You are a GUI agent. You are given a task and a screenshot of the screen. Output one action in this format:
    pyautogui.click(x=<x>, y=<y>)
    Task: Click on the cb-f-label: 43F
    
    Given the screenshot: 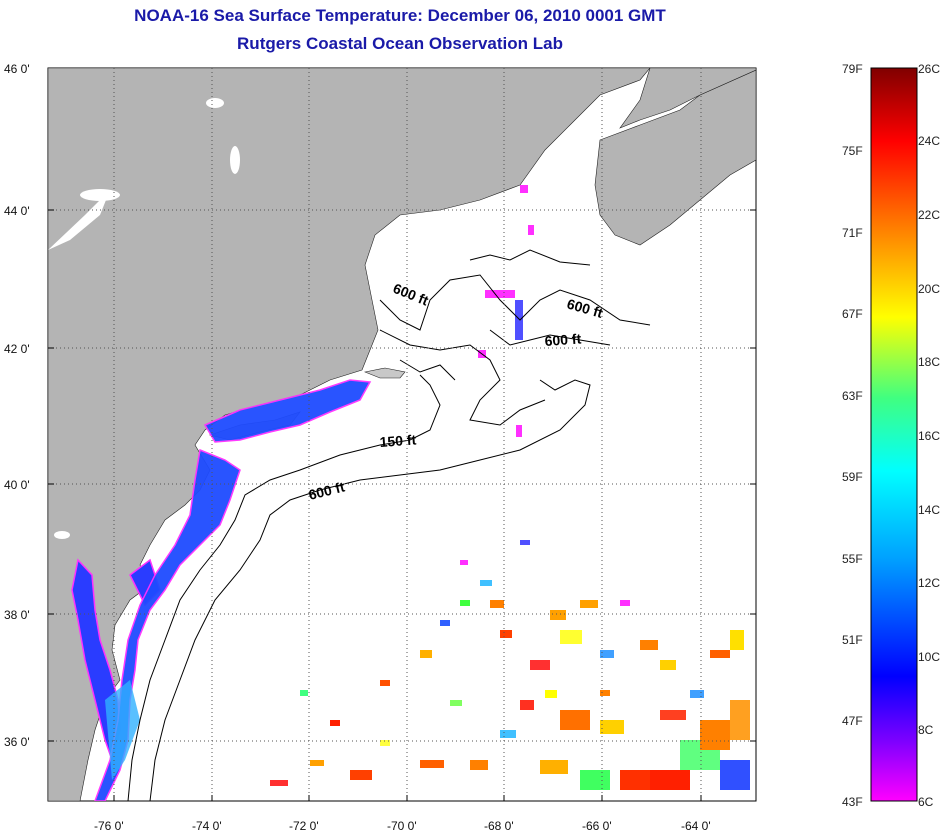 What is the action you would take?
    pyautogui.click(x=852, y=802)
    